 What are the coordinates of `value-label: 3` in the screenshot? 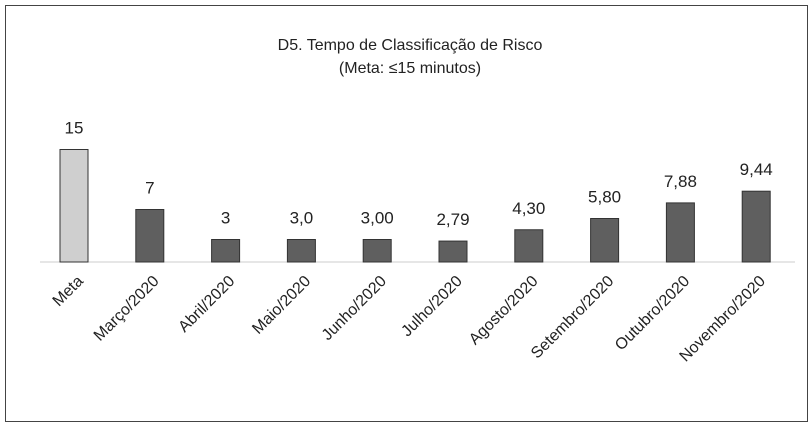 It's located at (225, 218).